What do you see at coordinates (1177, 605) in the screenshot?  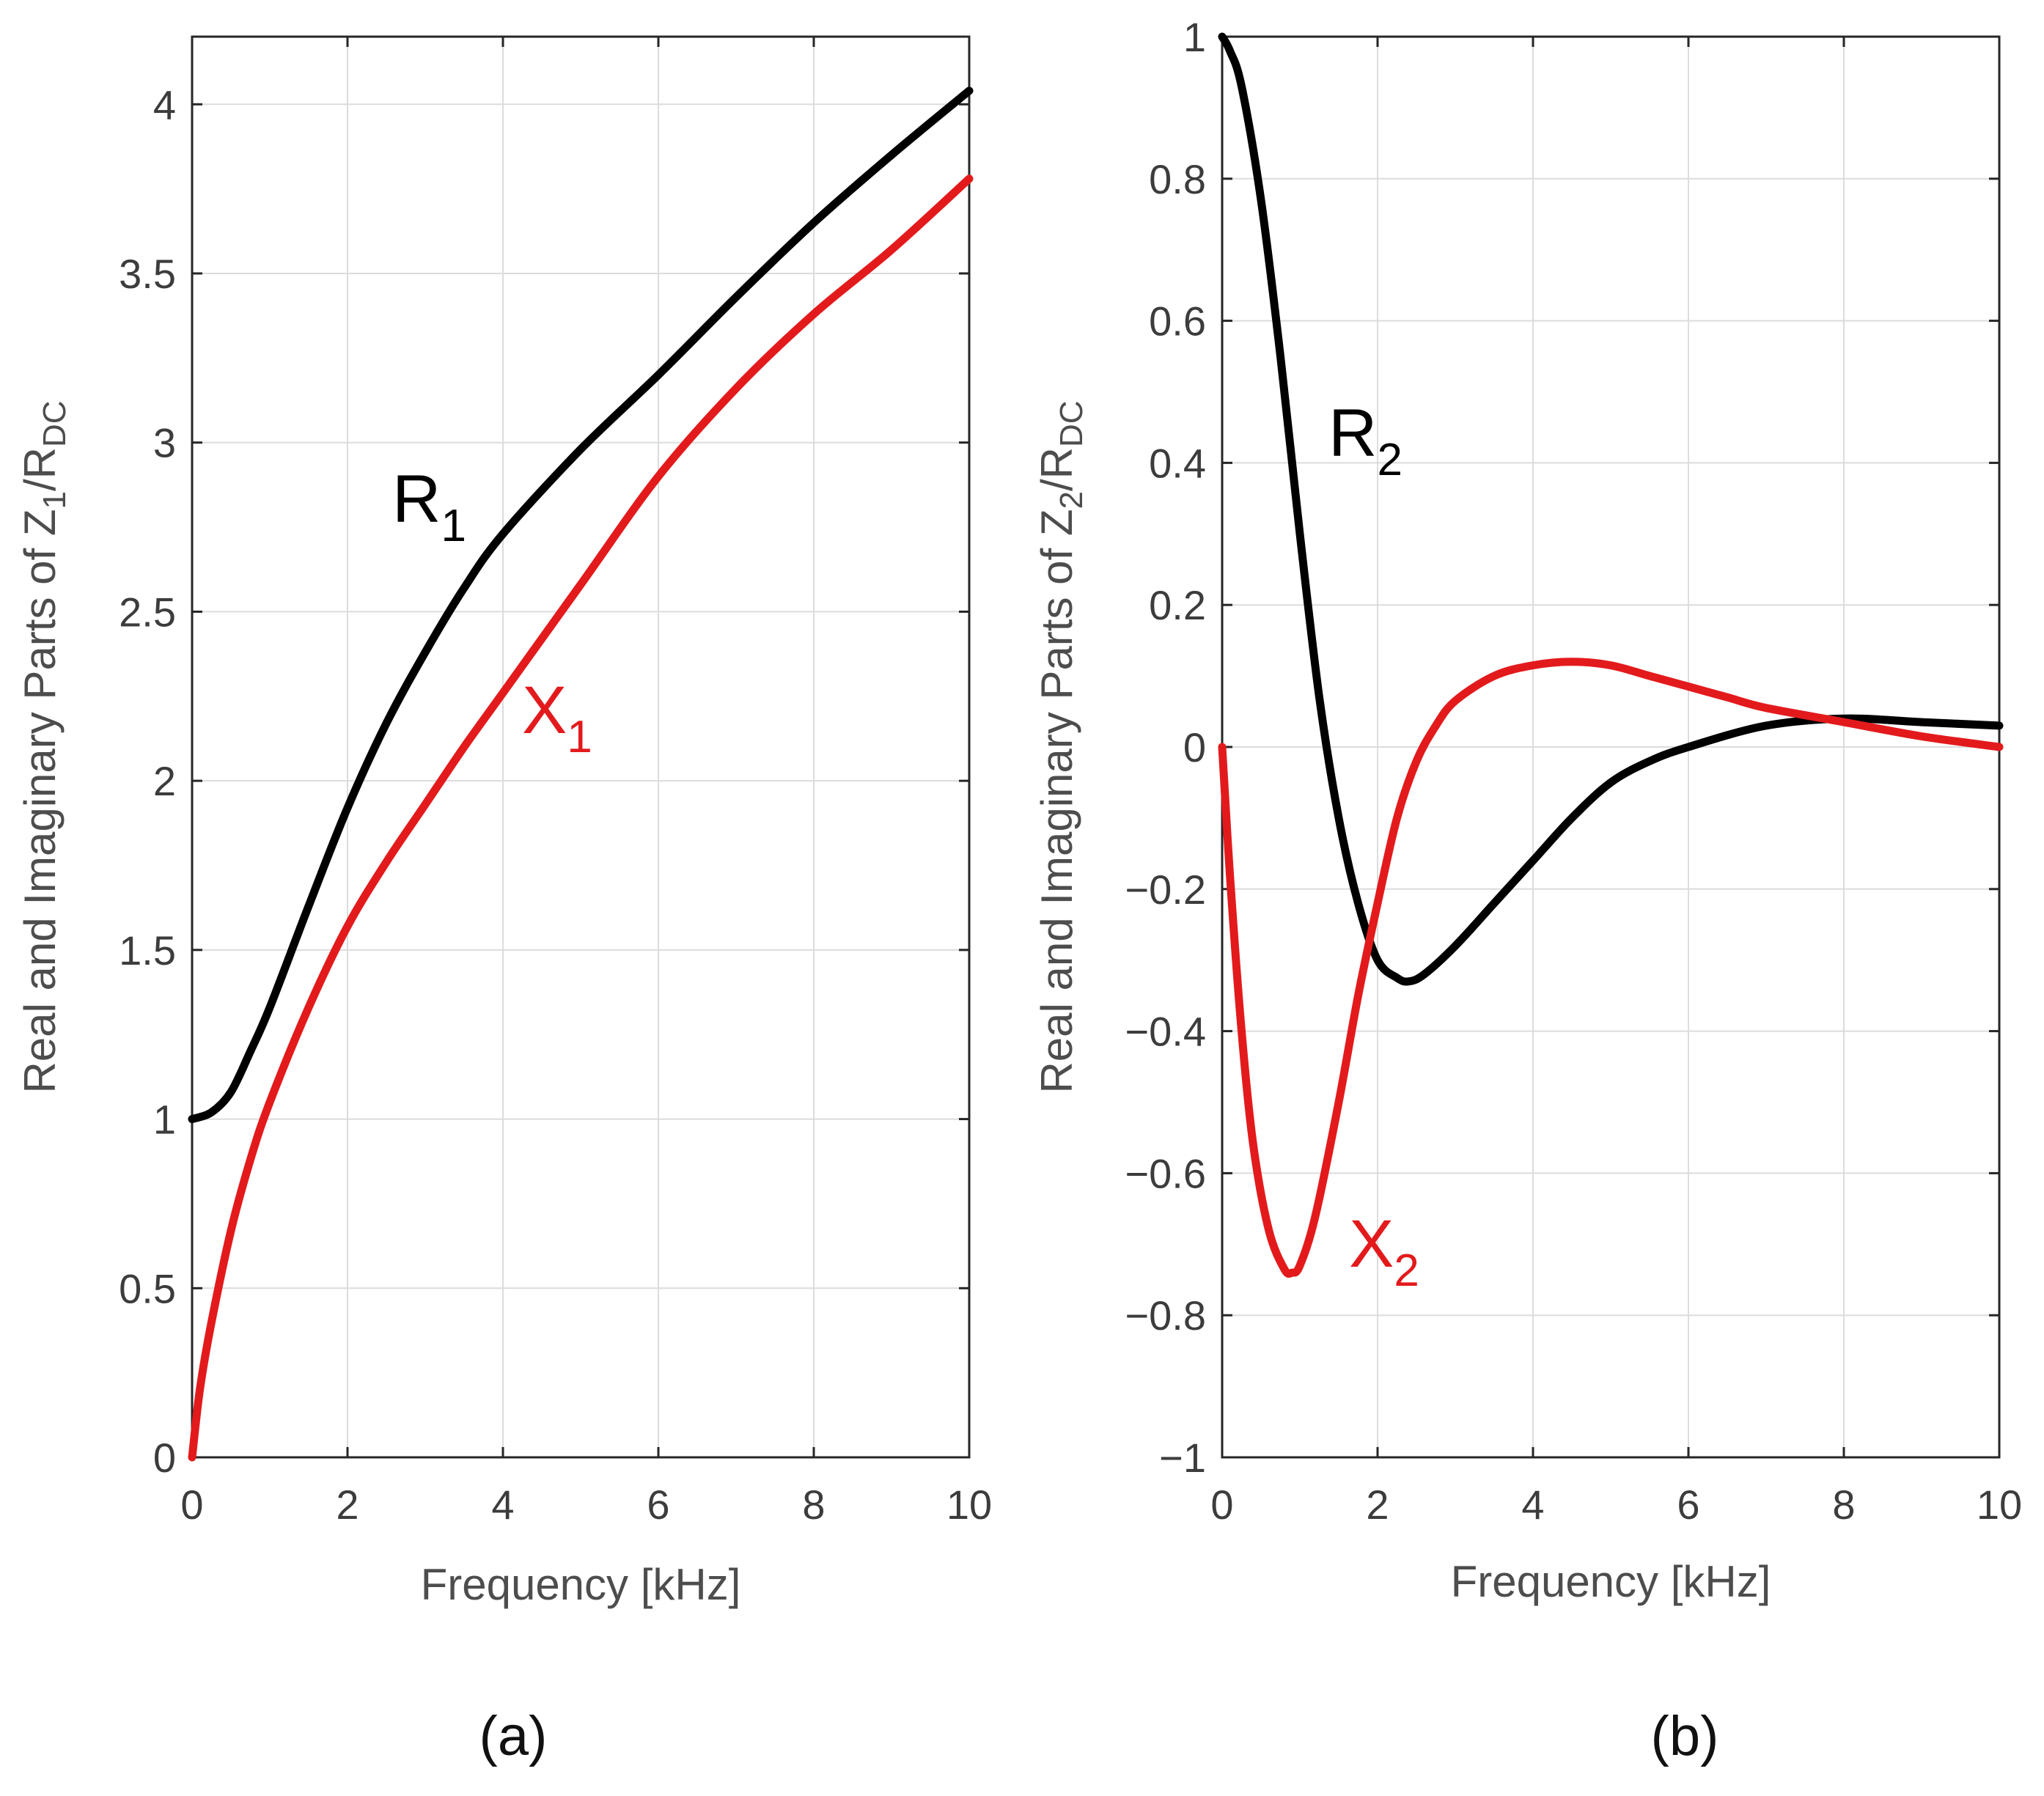 I see `panel-b-y-tick-label-6: 0.2` at bounding box center [1177, 605].